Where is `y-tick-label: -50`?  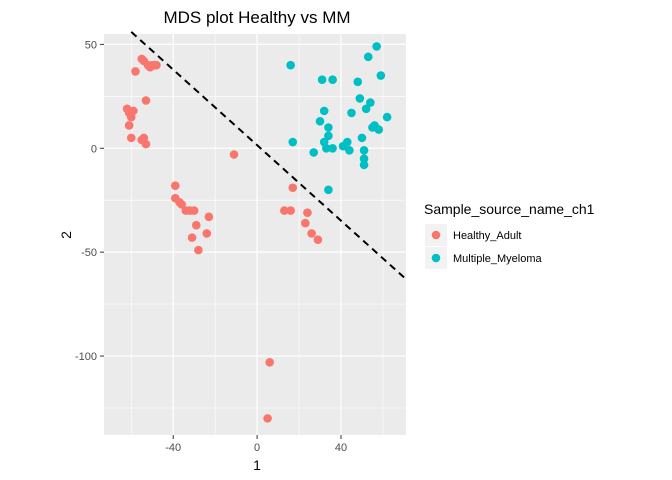 y-tick-label: -50 is located at coordinates (89, 253).